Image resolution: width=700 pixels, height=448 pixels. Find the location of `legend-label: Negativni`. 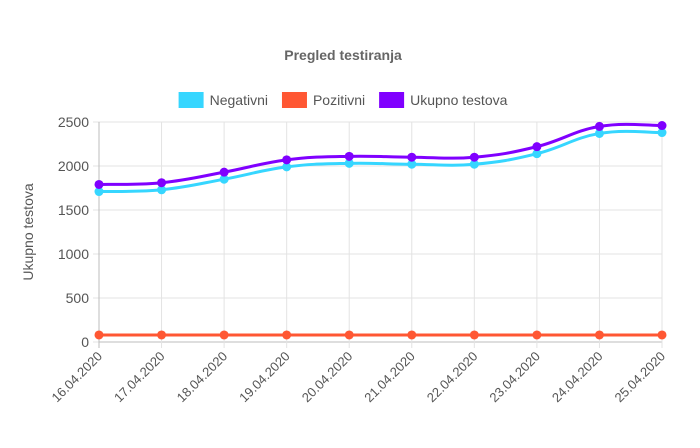

legend-label: Negativni is located at coordinates (239, 100).